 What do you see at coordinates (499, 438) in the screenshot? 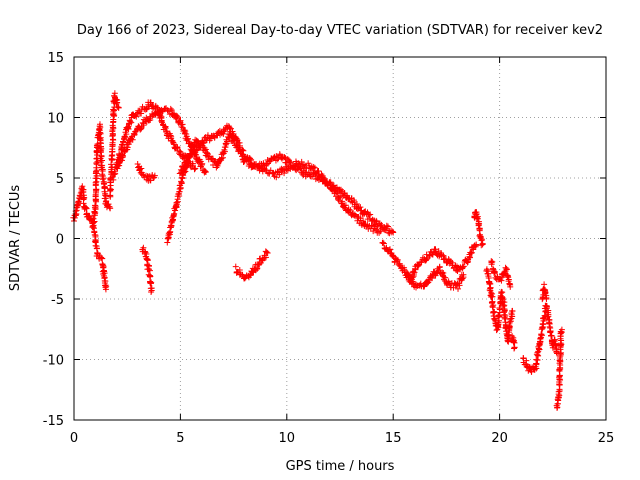
I see `x-tick-label: 20` at bounding box center [499, 438].